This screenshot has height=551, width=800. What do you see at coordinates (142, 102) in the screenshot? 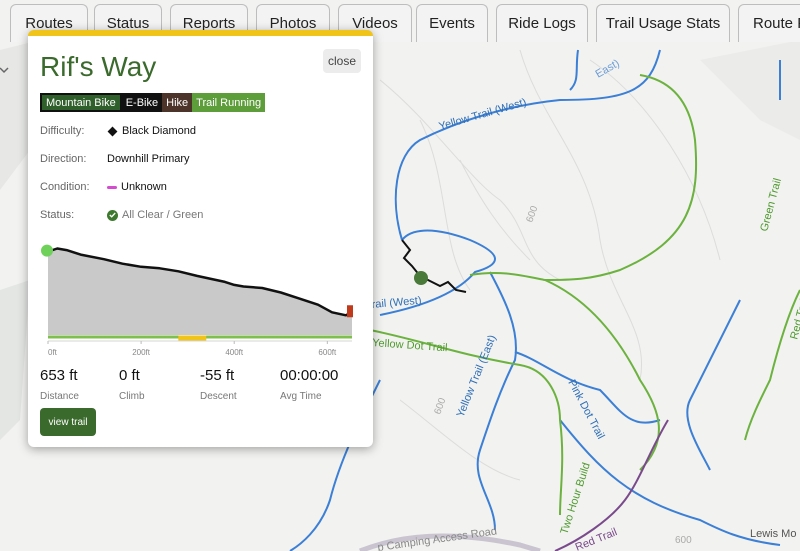
I see `badge-e-bike: E-Bike` at bounding box center [142, 102].